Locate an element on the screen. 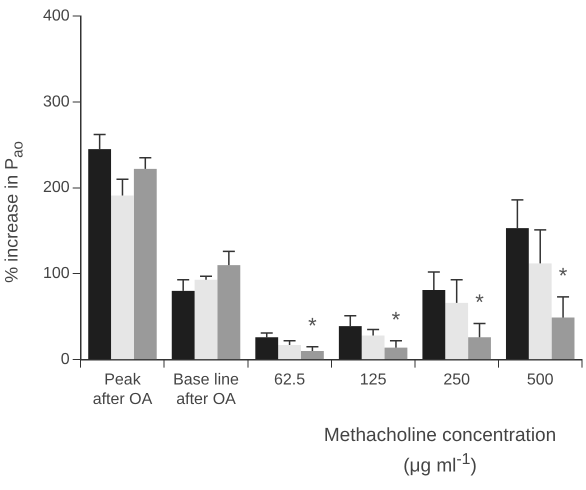  x-tick-label: 125 is located at coordinates (373, 380).